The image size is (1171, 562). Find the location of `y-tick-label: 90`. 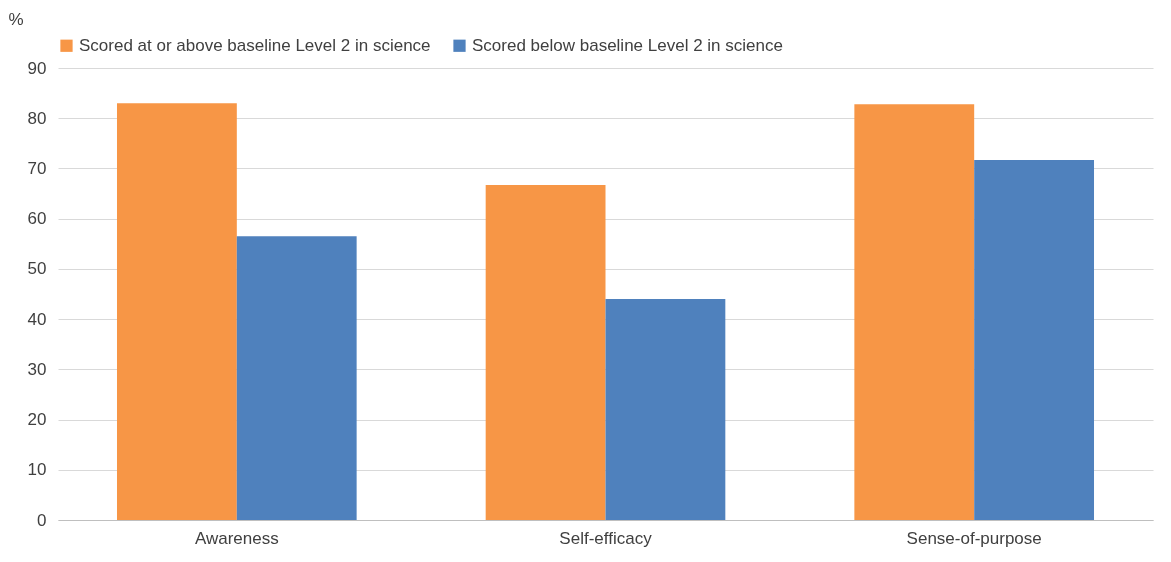

y-tick-label: 90 is located at coordinates (37, 68).